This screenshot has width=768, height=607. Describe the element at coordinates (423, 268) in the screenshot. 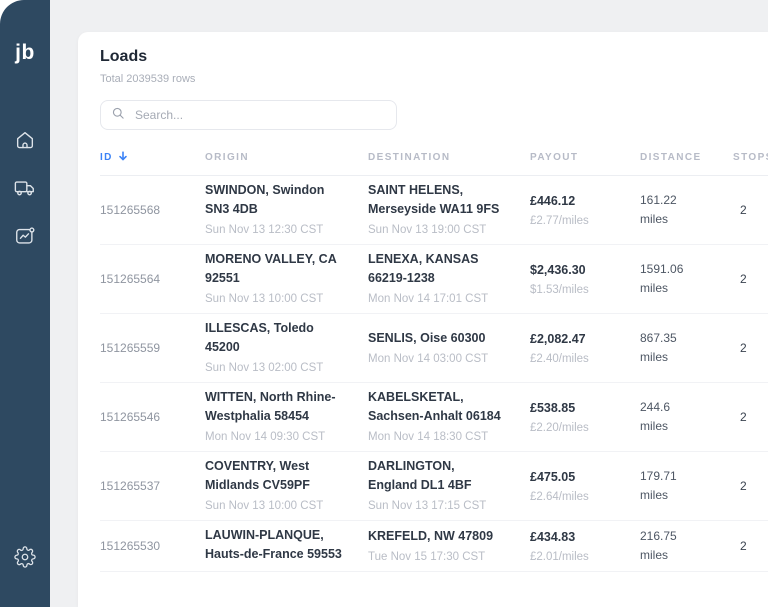

I see `destination-location: LENEXA, KANSAS 66219-1238` at that location.